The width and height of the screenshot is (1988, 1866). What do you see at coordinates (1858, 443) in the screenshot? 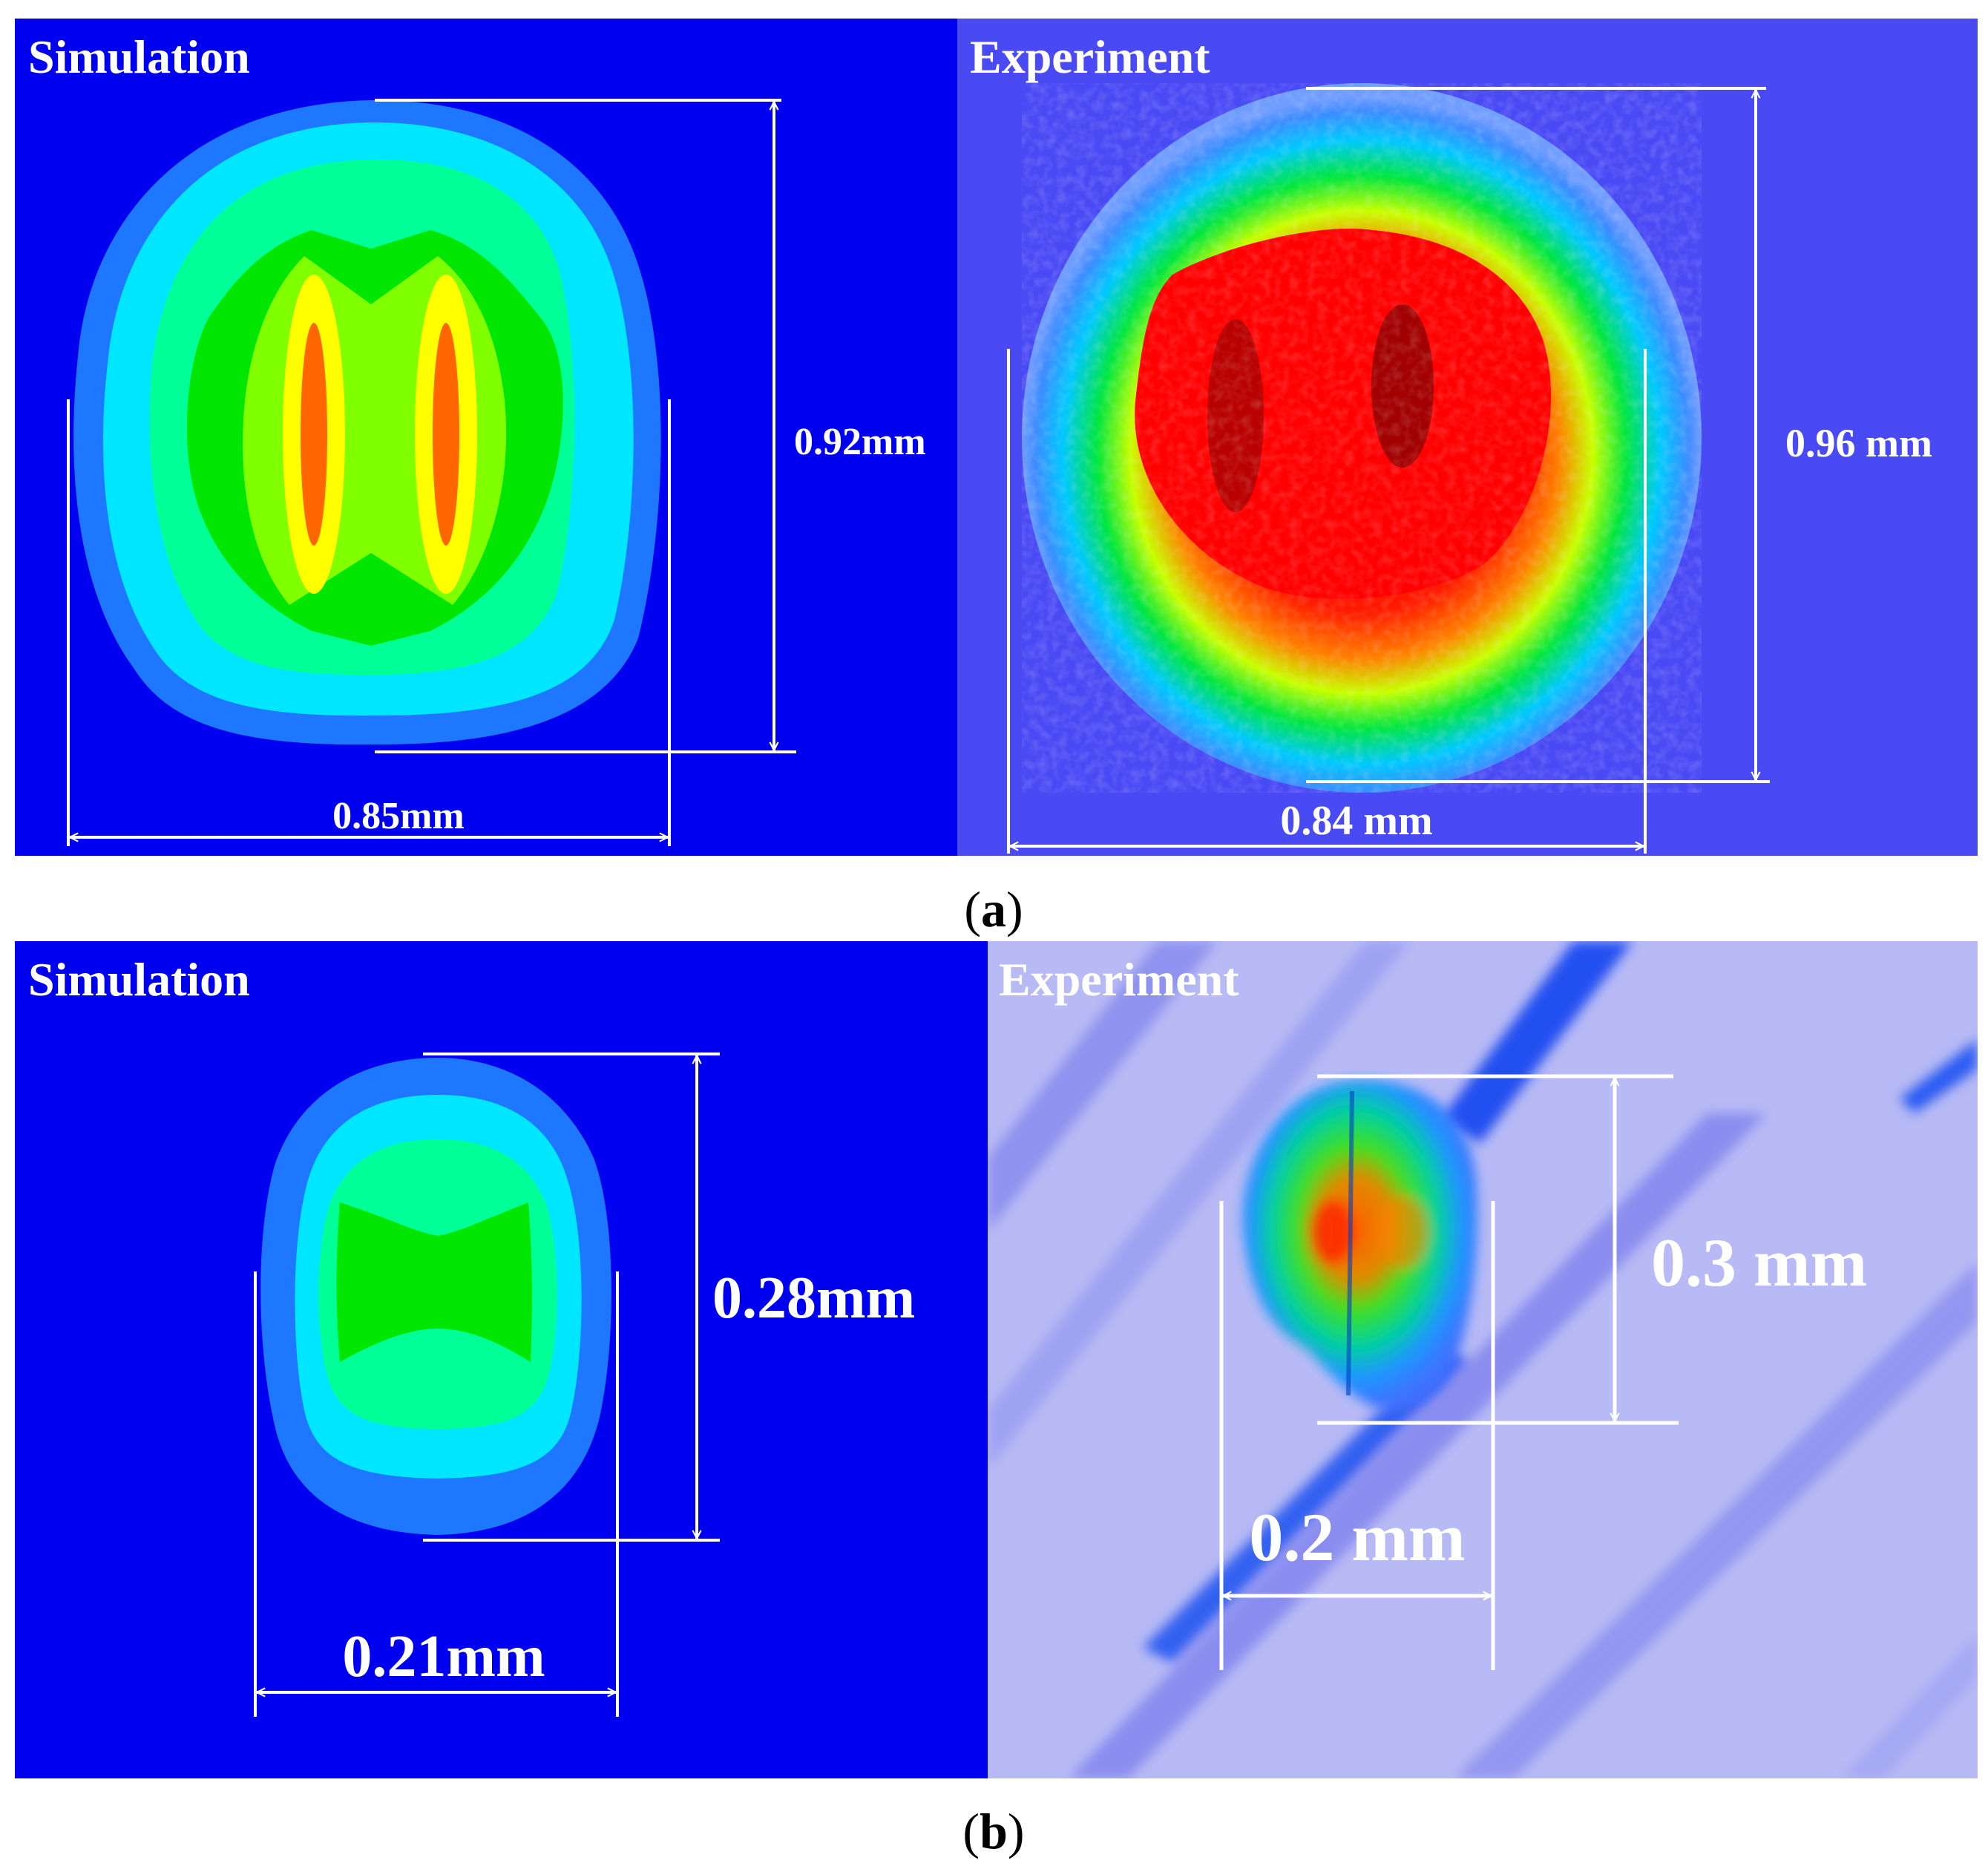
I see `panel-a-experiment-height-label: 0.96 mm` at bounding box center [1858, 443].